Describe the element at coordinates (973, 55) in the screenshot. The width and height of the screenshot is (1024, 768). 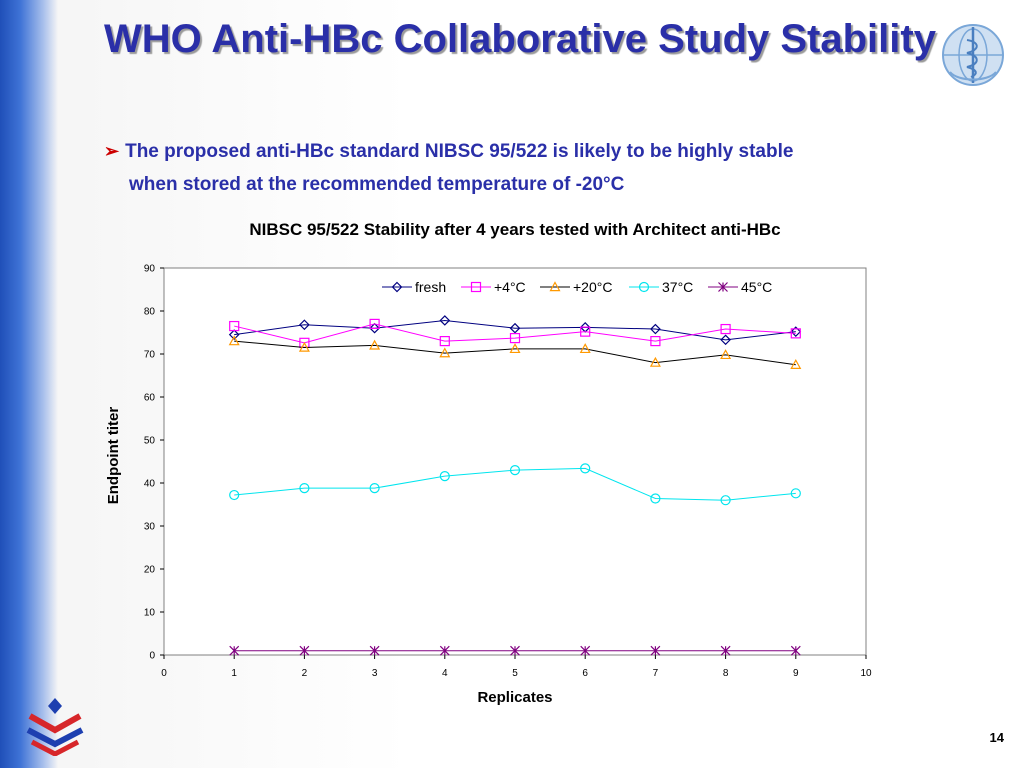
I see `who-emblem-icon` at that location.